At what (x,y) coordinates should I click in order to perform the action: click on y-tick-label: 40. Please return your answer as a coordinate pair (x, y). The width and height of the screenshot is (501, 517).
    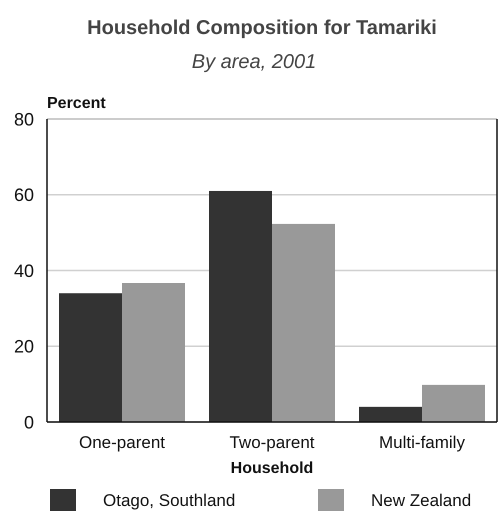
    Looking at the image, I should click on (24, 270).